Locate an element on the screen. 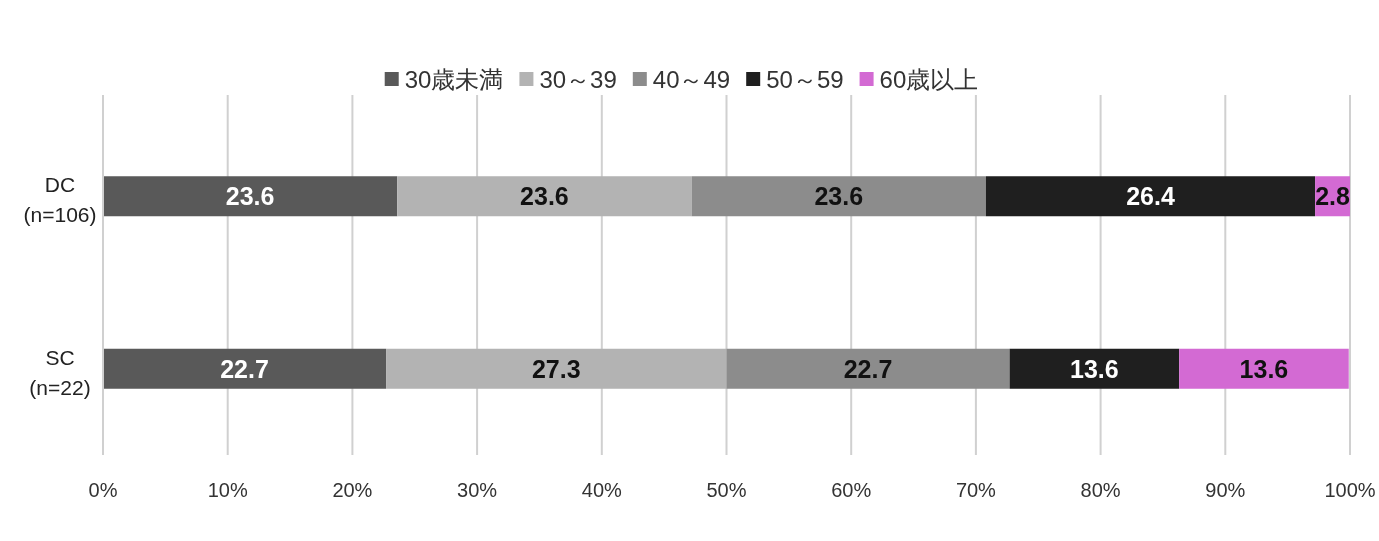 This screenshot has height=541, width=1379. legend-label: 60歳以上 is located at coordinates (929, 79).